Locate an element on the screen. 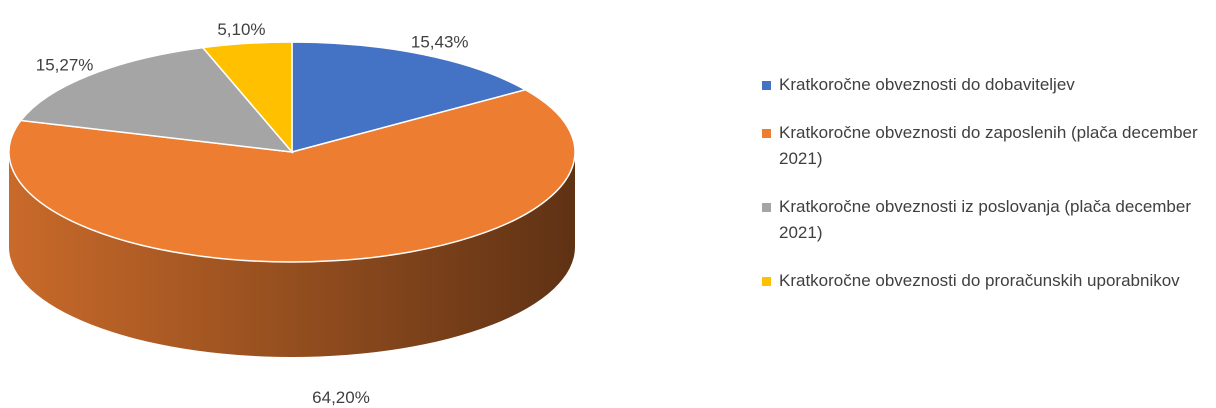 This screenshot has width=1216, height=408. legend-label: Kratkoročne obveznosti do dobaviteljev is located at coordinates (927, 84).